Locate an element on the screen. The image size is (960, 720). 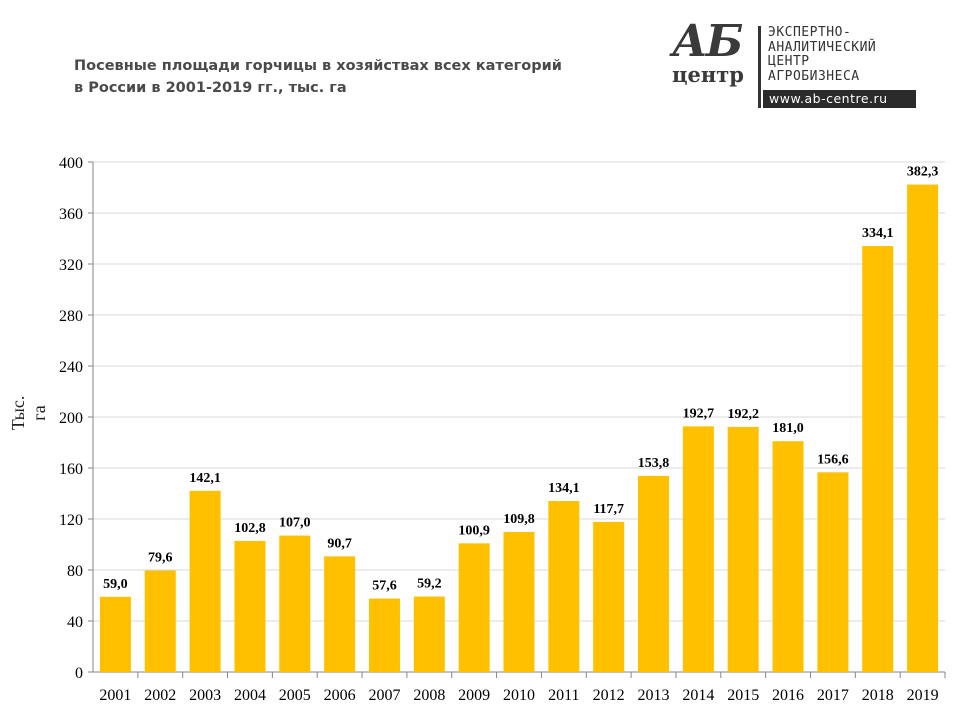
y-tick-label: 160 is located at coordinates (71, 469).